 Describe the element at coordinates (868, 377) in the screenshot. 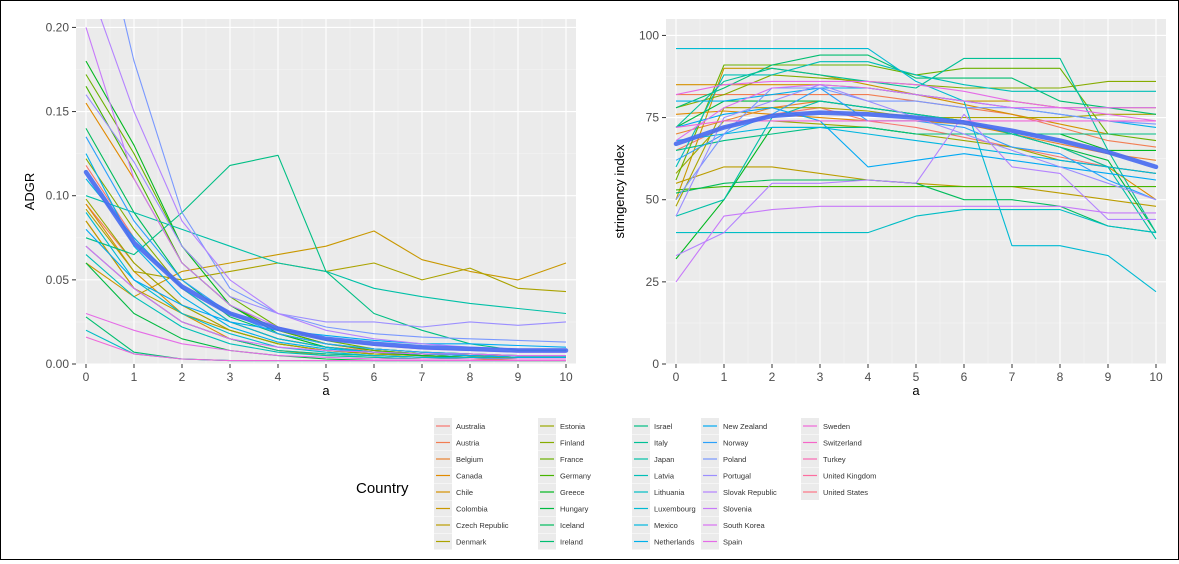

I see `stringency-xtick-label: 4` at that location.